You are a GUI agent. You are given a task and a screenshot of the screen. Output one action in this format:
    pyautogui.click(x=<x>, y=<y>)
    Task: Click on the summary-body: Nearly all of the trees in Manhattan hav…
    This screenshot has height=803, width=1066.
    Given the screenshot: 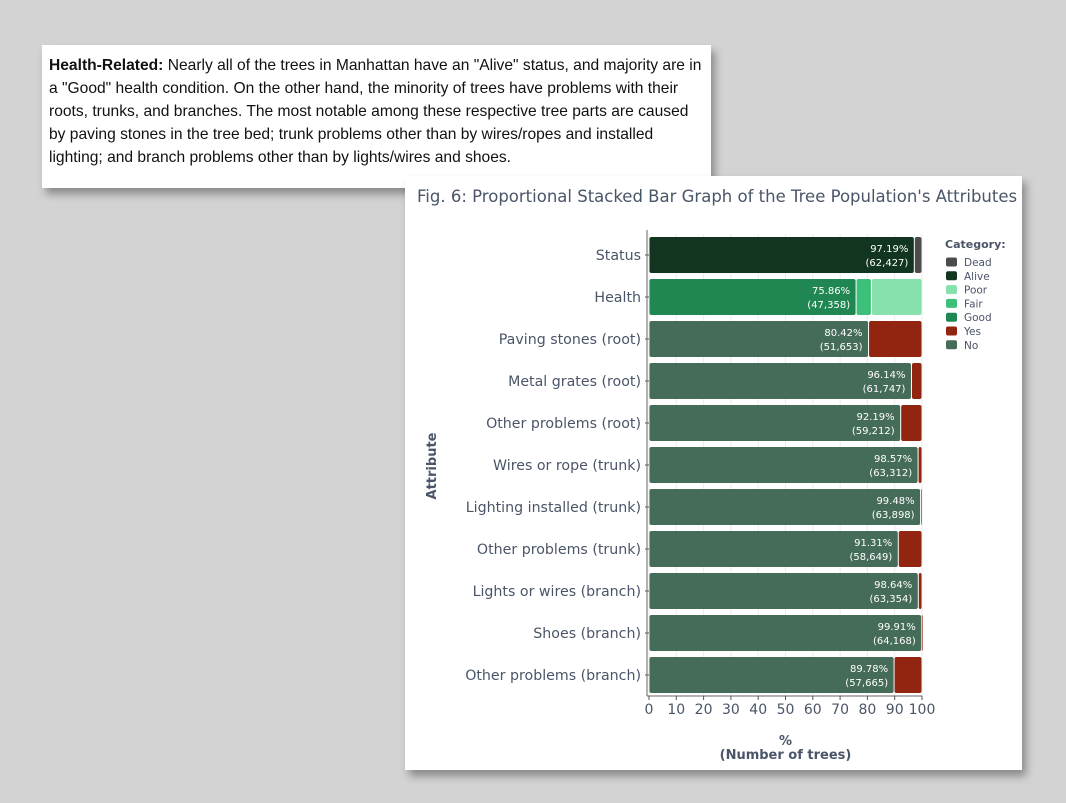 What is the action you would take?
    pyautogui.click(x=375, y=111)
    